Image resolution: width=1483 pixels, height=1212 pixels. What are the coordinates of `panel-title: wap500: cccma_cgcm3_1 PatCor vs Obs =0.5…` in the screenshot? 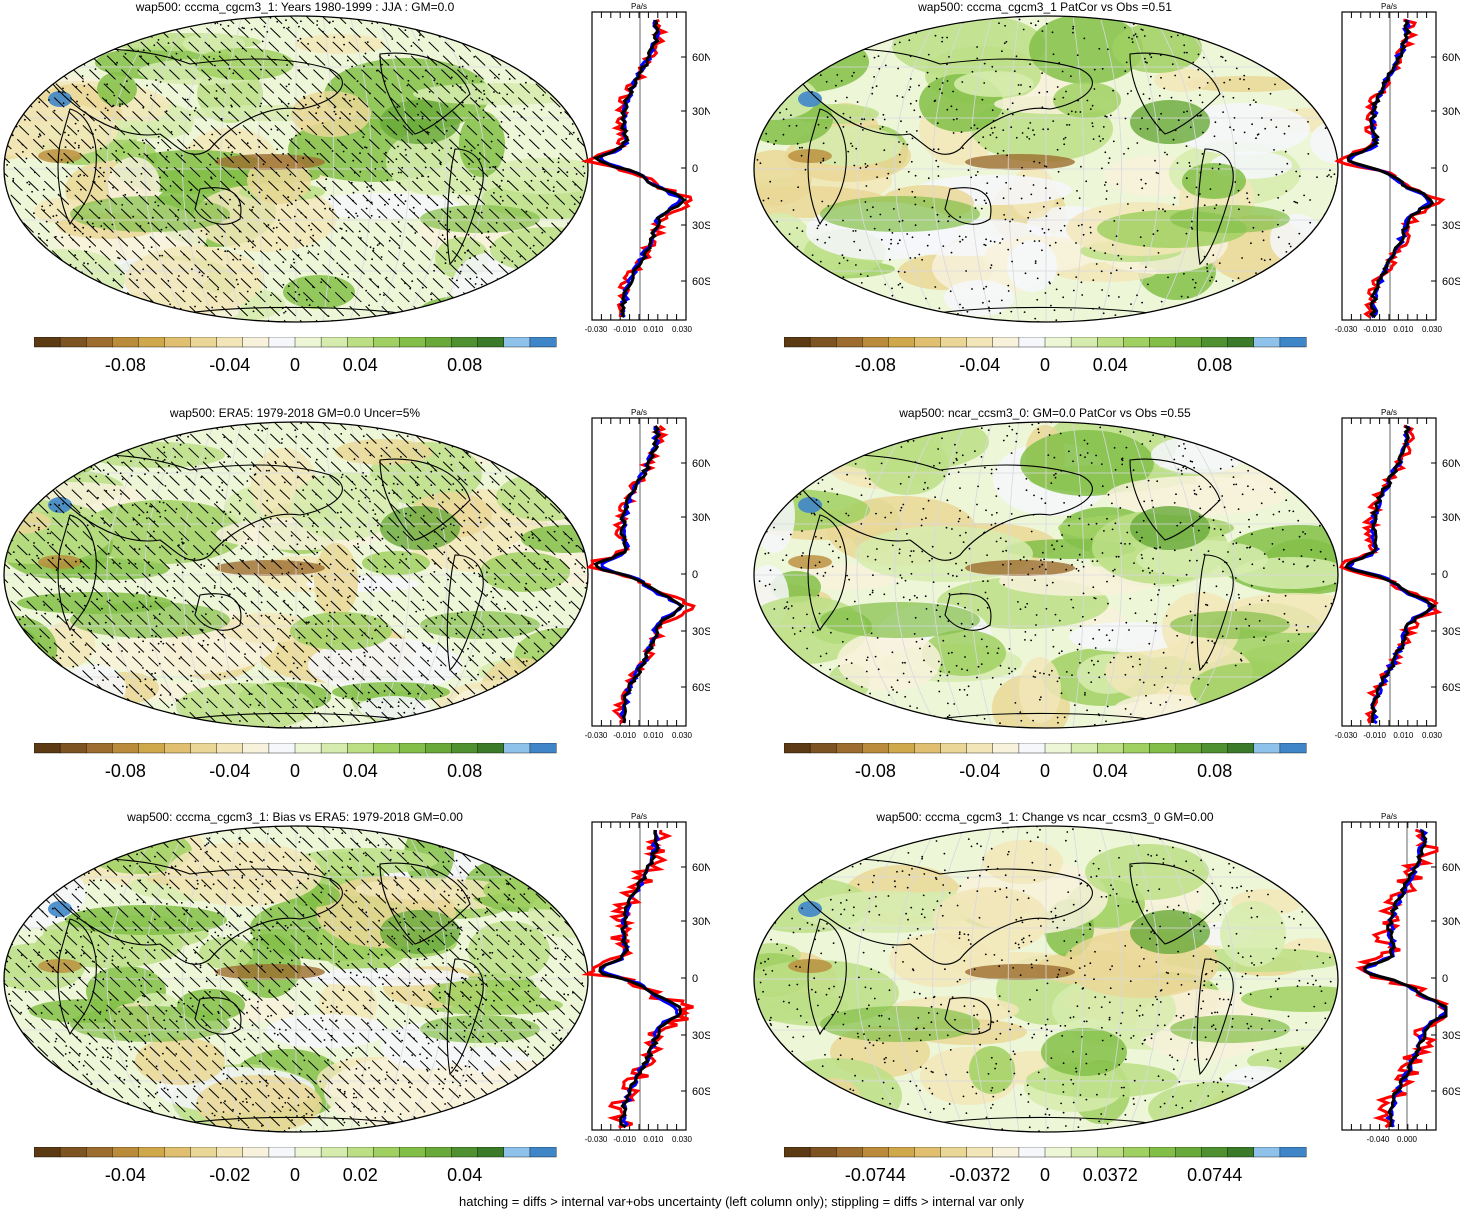 It's located at (1045, 7).